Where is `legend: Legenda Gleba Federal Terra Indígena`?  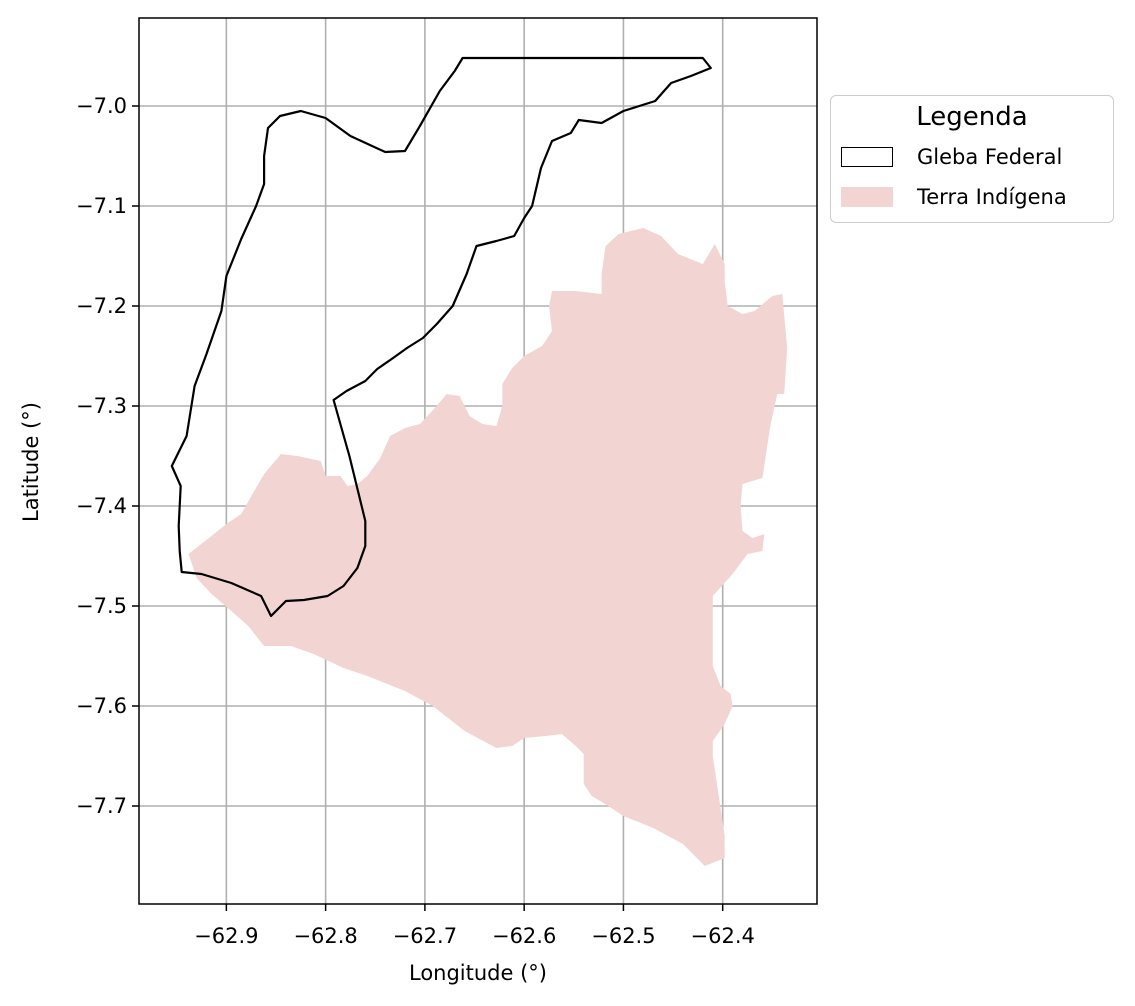
legend: Legenda Gleba Federal Terra Indígena is located at coordinates (972, 159).